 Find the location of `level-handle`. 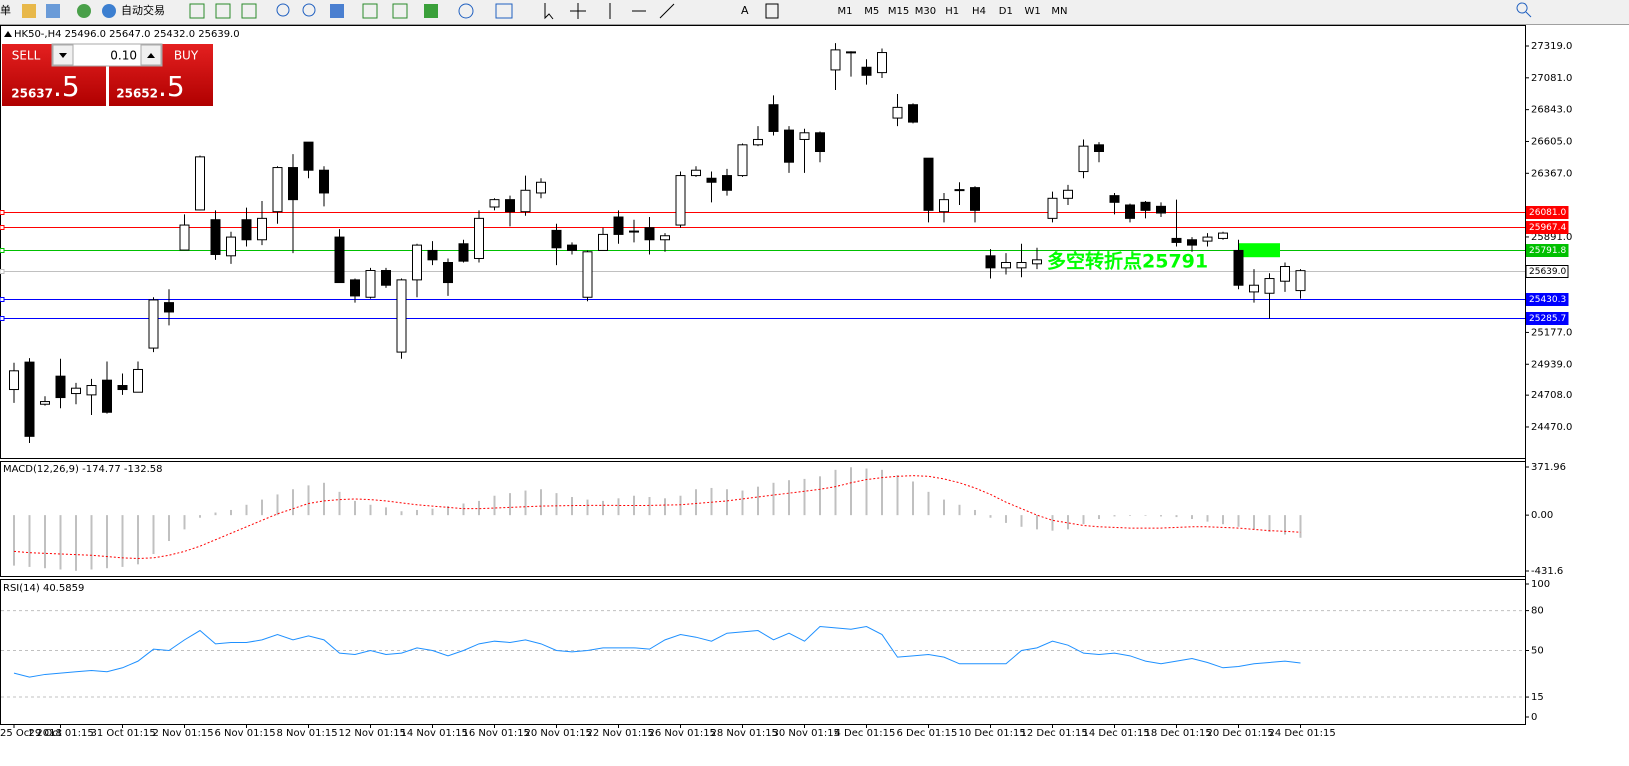

level-handle is located at coordinates (2, 227).